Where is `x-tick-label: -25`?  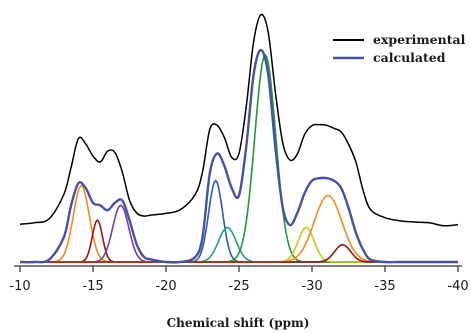 x-tick-label: -25 is located at coordinates (238, 286).